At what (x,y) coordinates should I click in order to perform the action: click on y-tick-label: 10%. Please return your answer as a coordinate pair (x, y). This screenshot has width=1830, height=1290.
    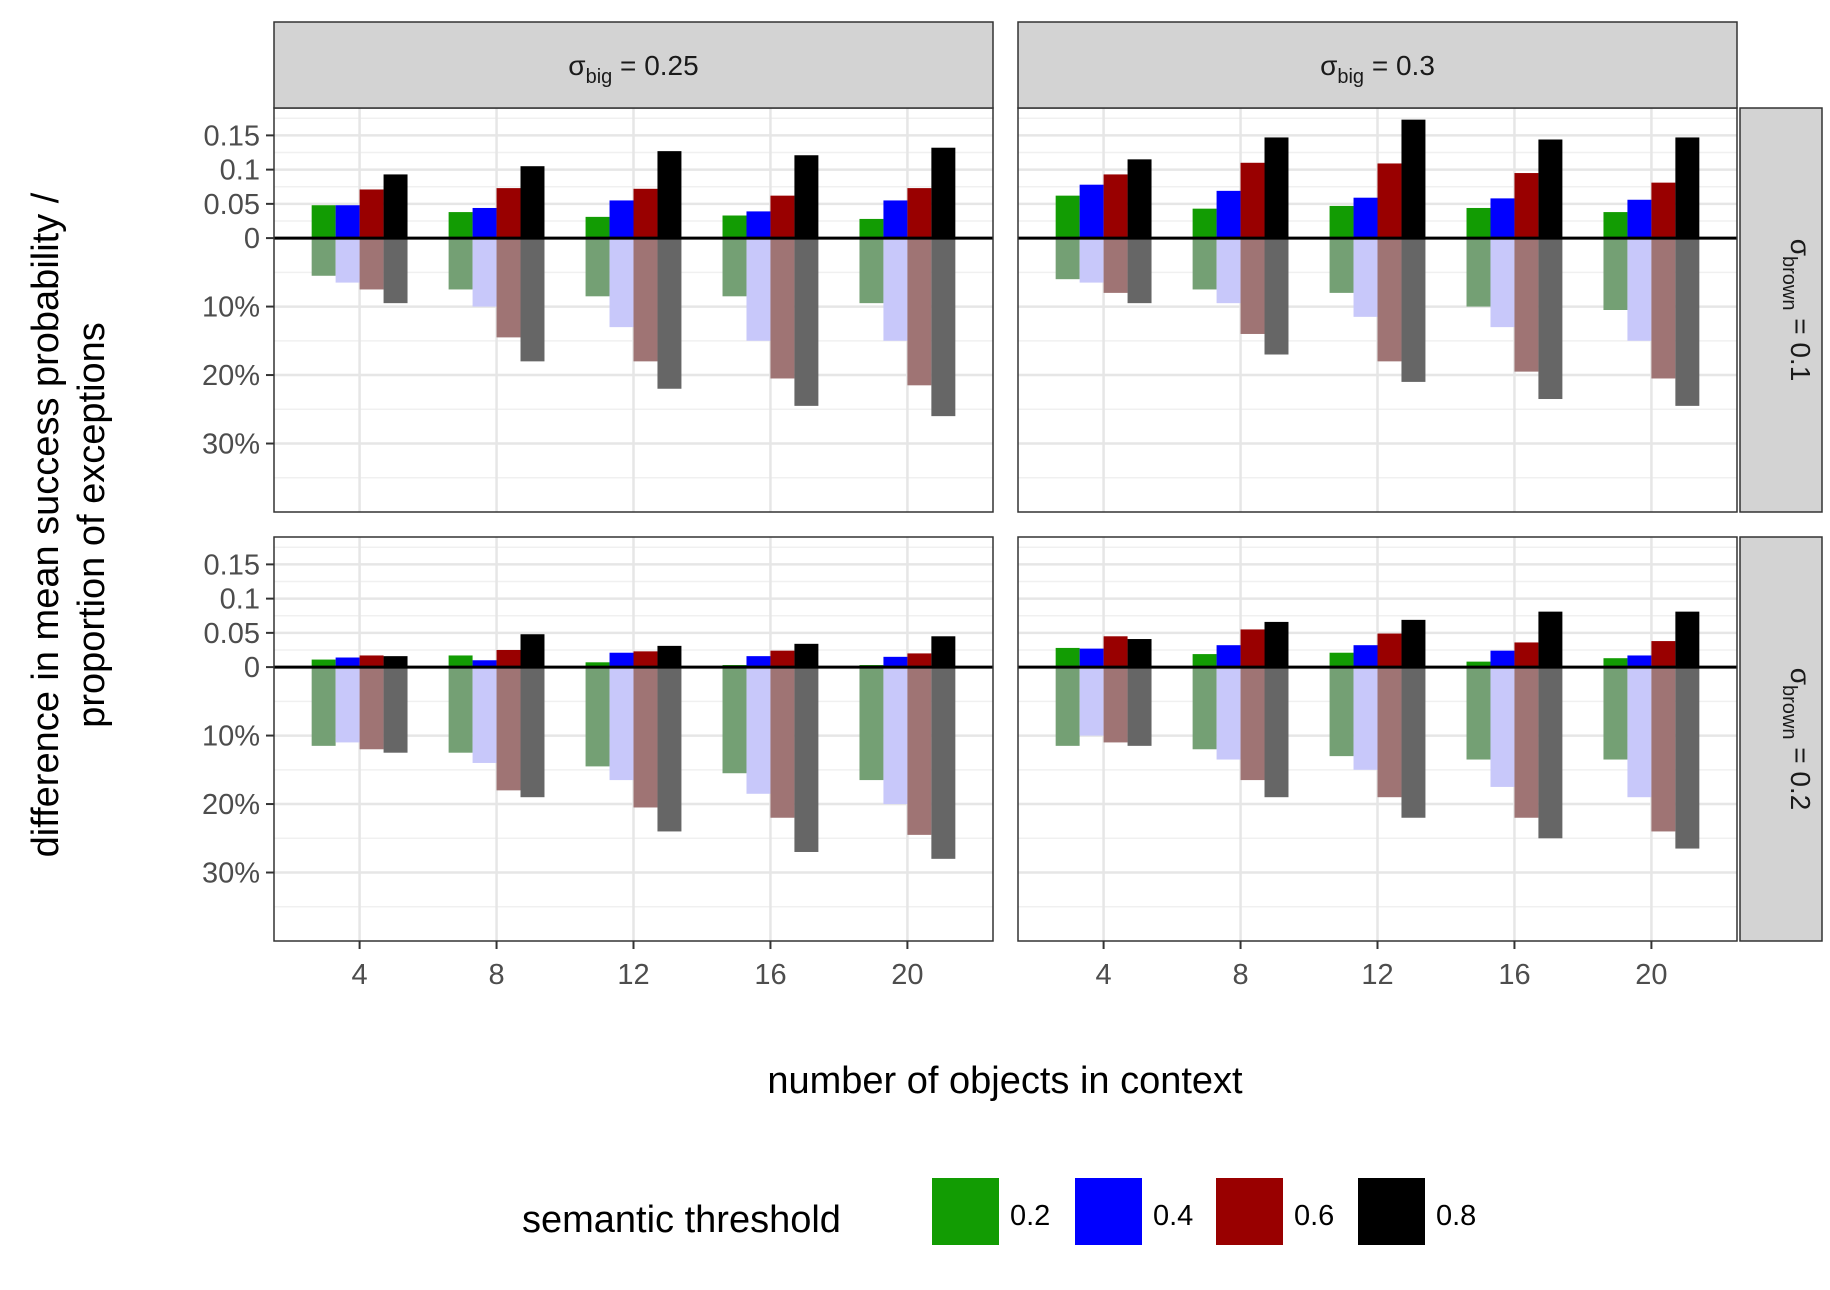
    Looking at the image, I should click on (231, 737).